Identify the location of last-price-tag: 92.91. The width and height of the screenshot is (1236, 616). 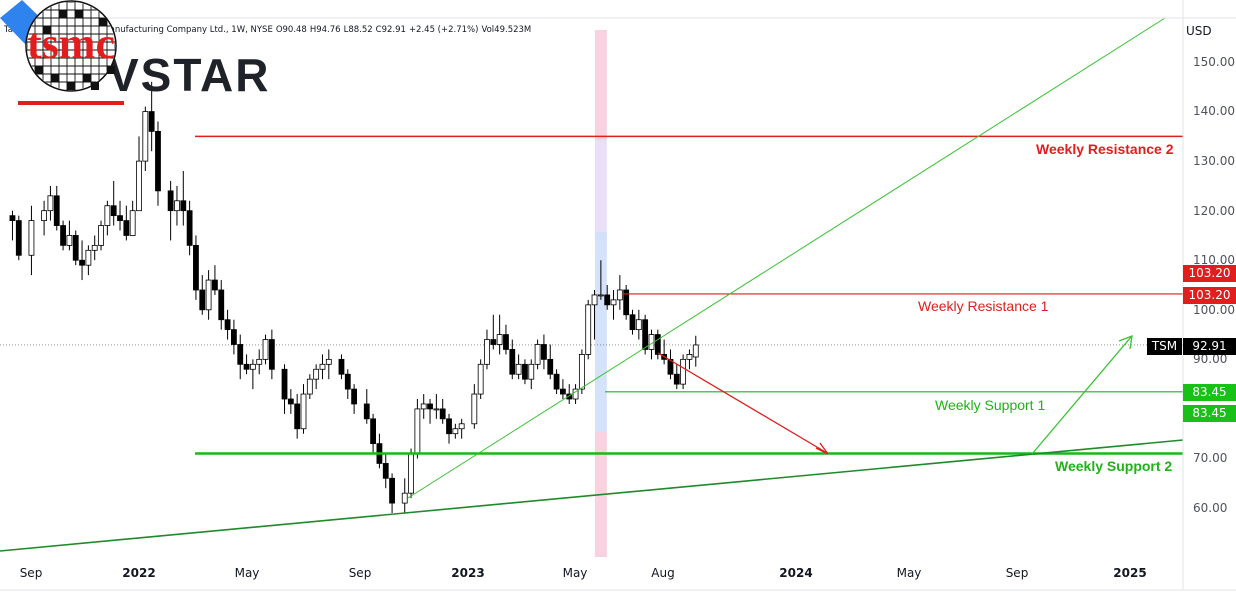
(1209, 346).